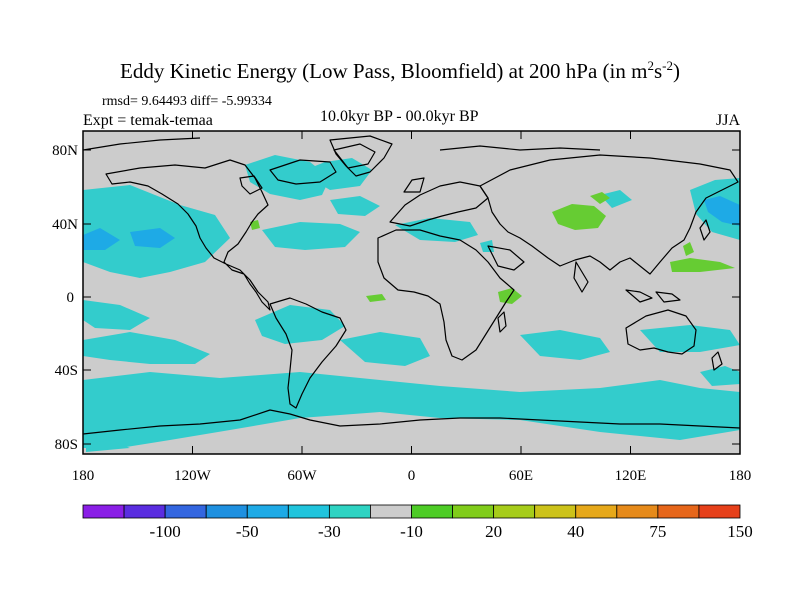 Image resolution: width=800 pixels, height=600 pixels. Describe the element at coordinates (411, 422) in the screenshot. I see `antarctica-coast` at that location.